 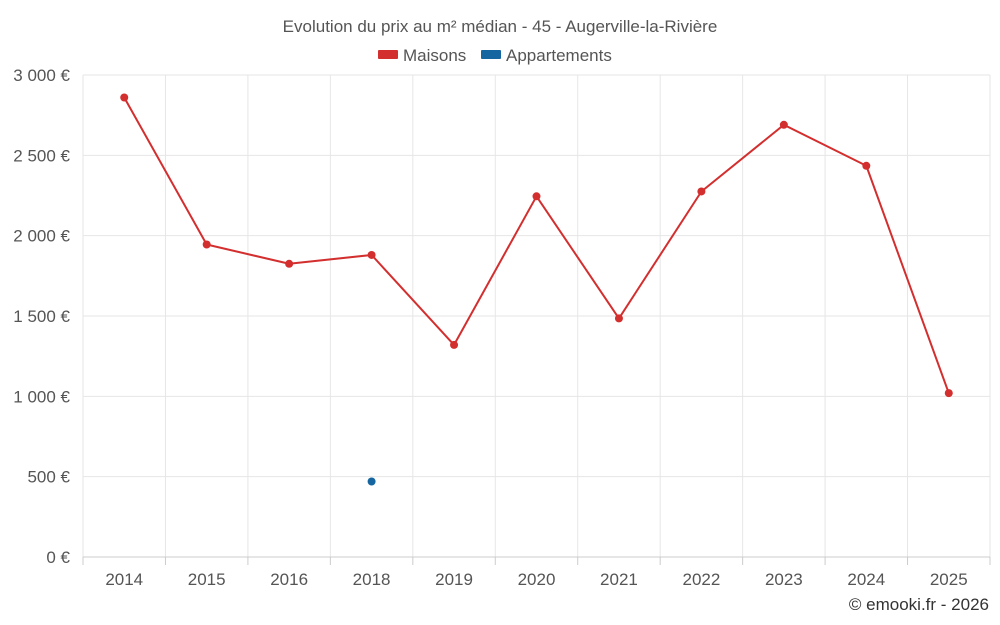 What do you see at coordinates (289, 579) in the screenshot?
I see `x-tick-label: 2016` at bounding box center [289, 579].